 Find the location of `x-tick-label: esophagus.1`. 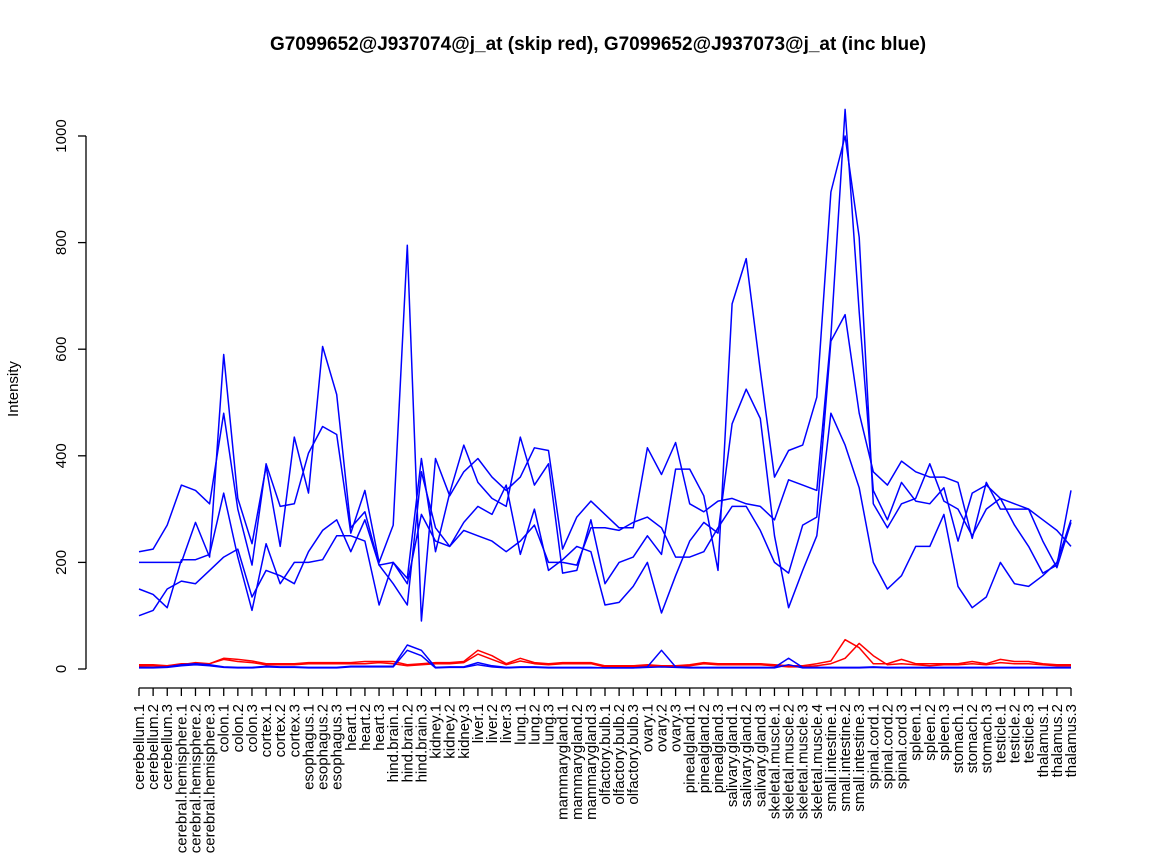

x-tick-label: esophagus.1 is located at coordinates (308, 747).